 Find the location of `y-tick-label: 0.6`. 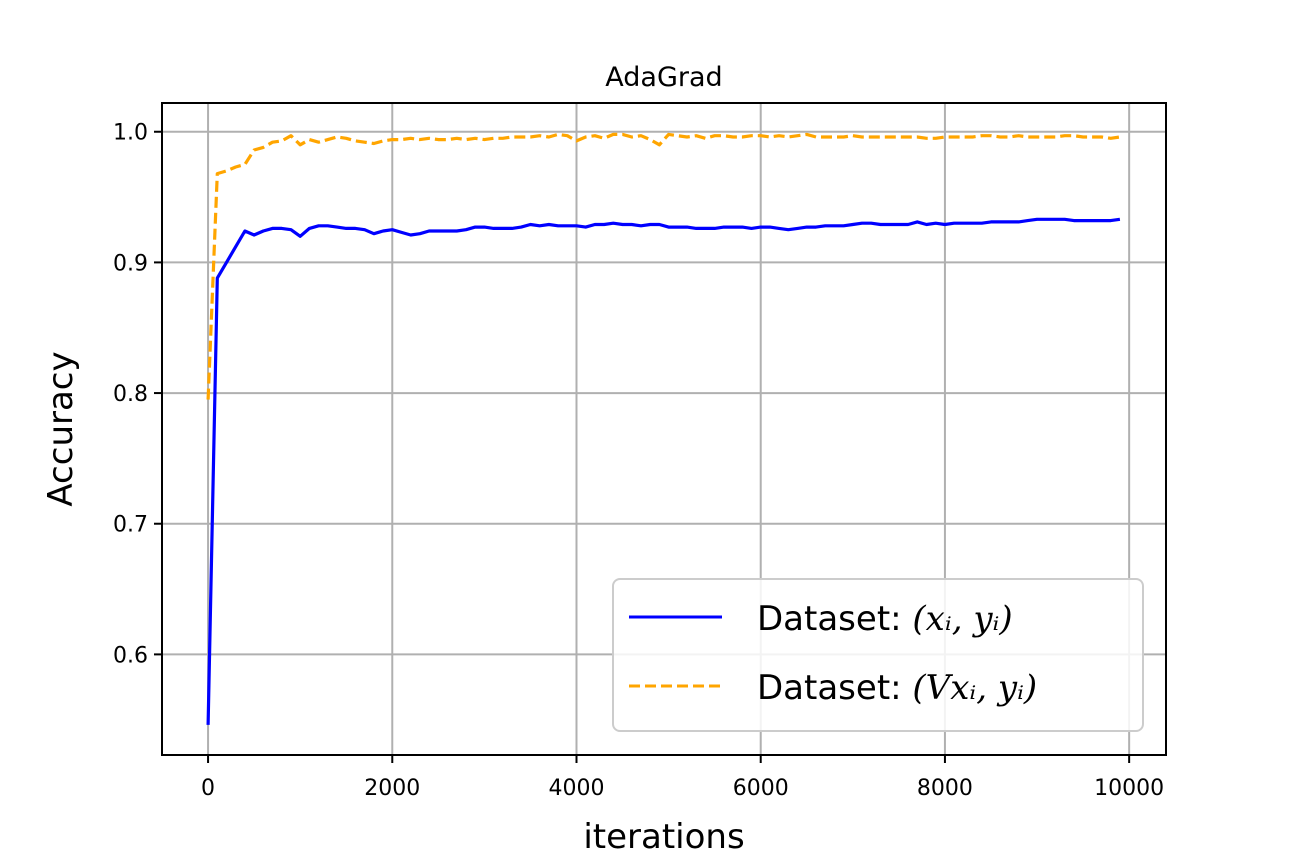

y-tick-label: 0.6 is located at coordinates (130, 655).